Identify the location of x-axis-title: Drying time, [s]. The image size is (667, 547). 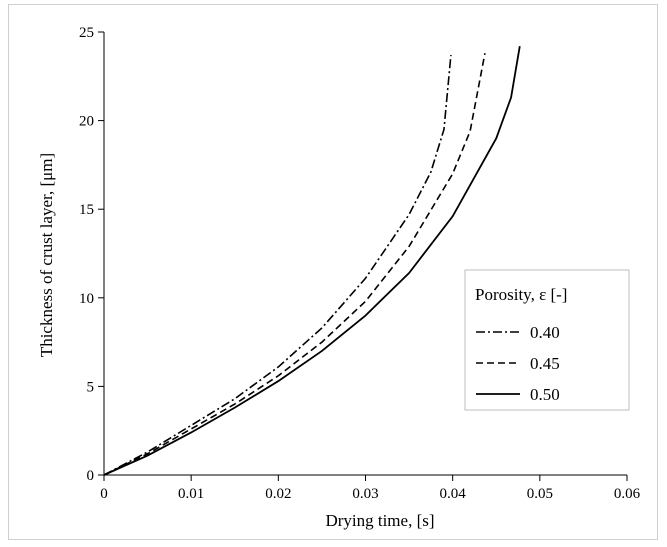
(379, 520).